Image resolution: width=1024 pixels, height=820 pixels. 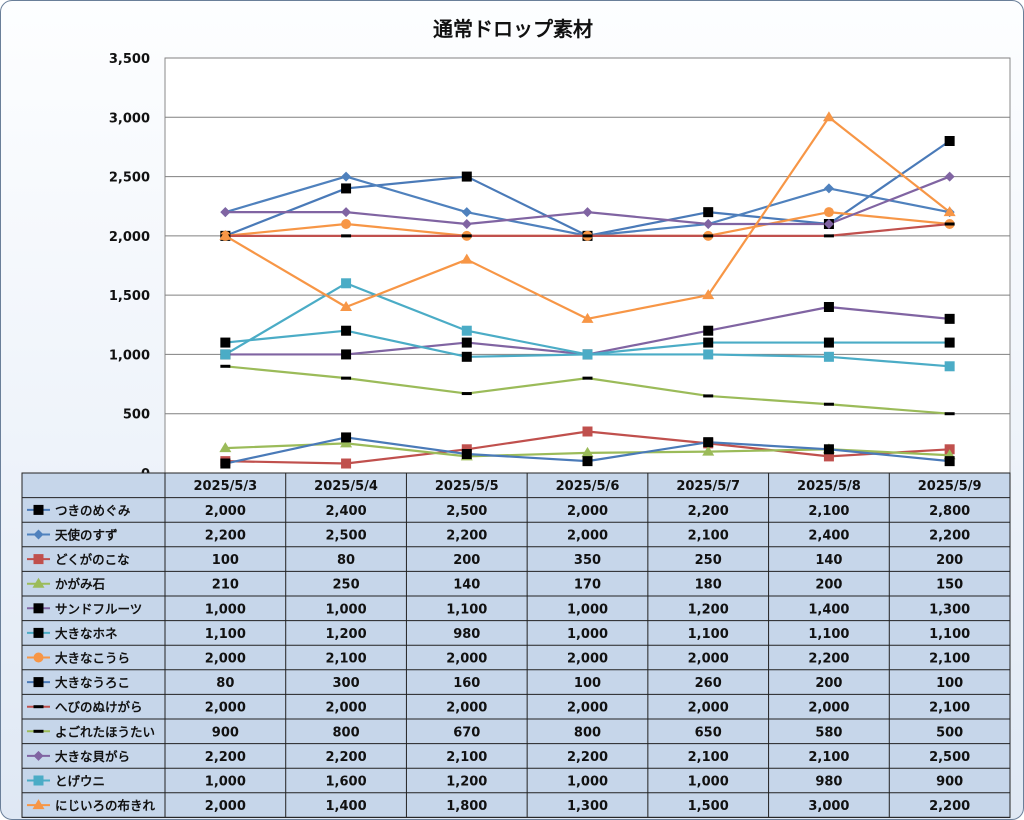 What do you see at coordinates (587, 585) in the screenshot?
I see `table-cell: 170` at bounding box center [587, 585].